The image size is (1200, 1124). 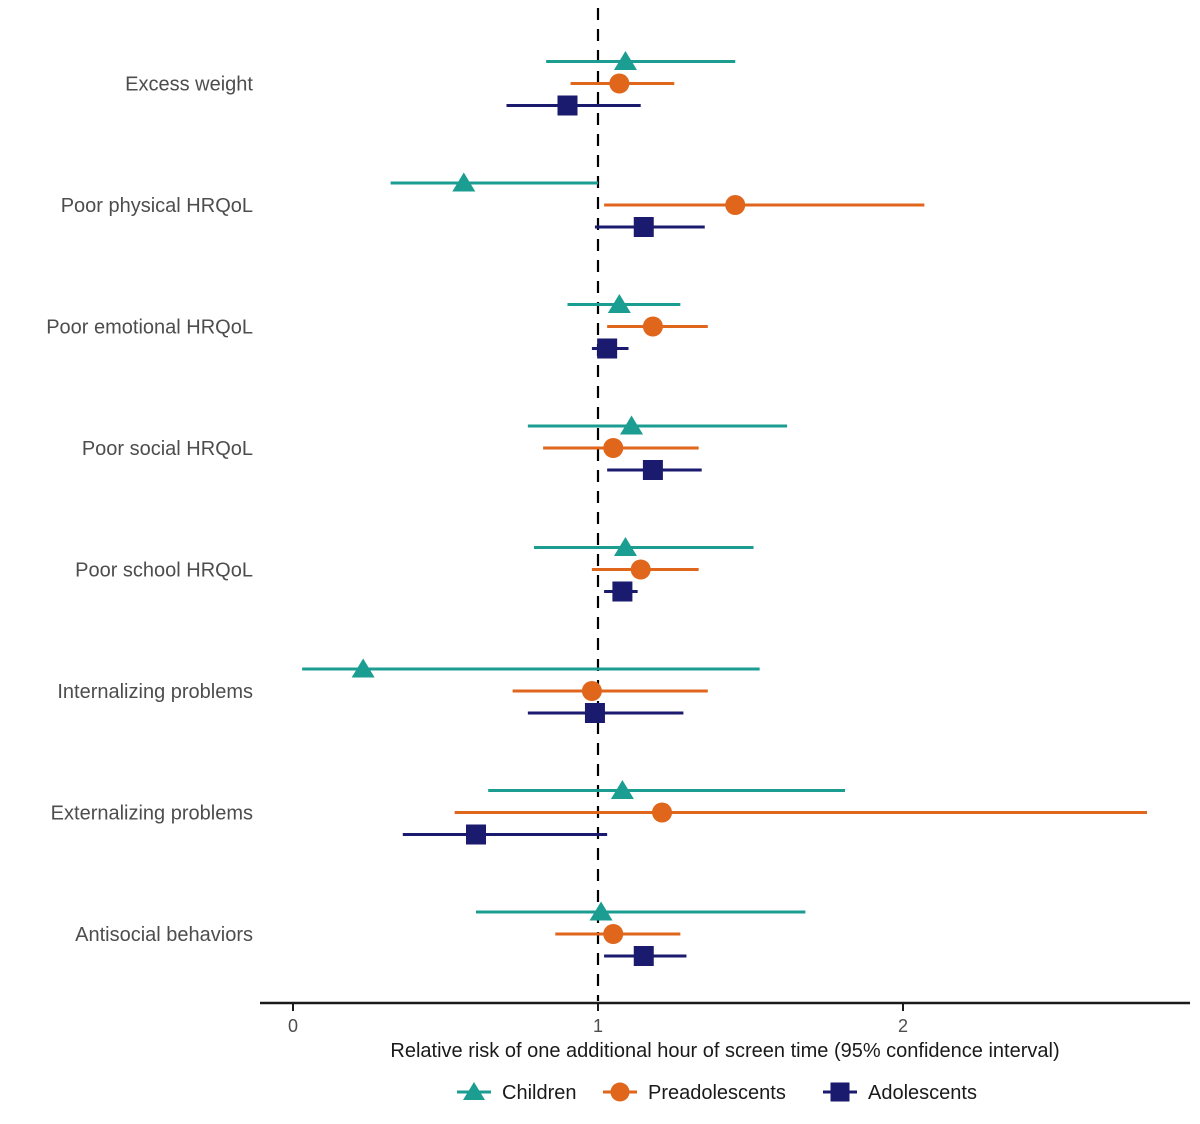 What do you see at coordinates (293, 1026) in the screenshot?
I see `x-tick-label-0: 0` at bounding box center [293, 1026].